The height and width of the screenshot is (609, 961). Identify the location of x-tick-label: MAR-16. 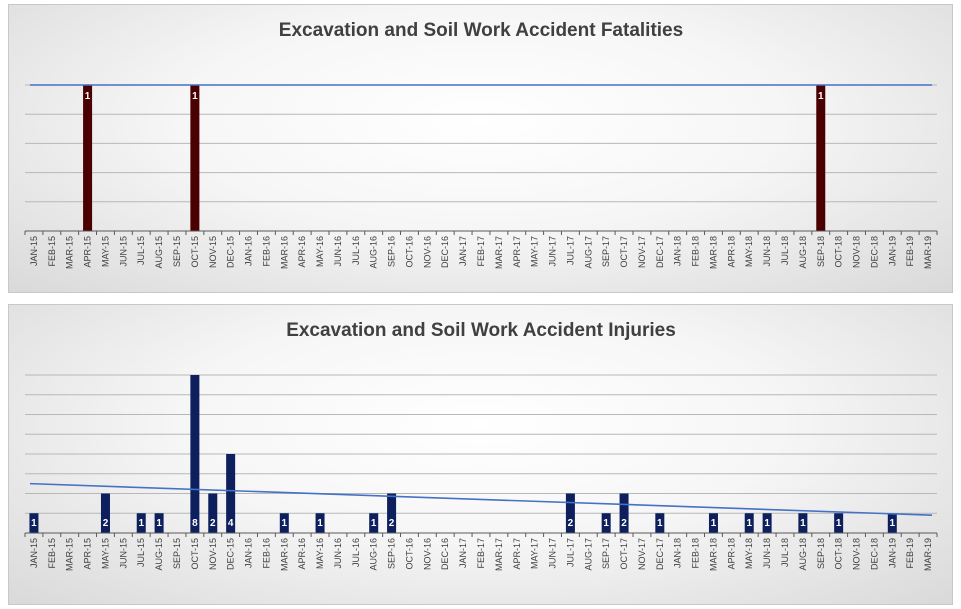
(284, 554).